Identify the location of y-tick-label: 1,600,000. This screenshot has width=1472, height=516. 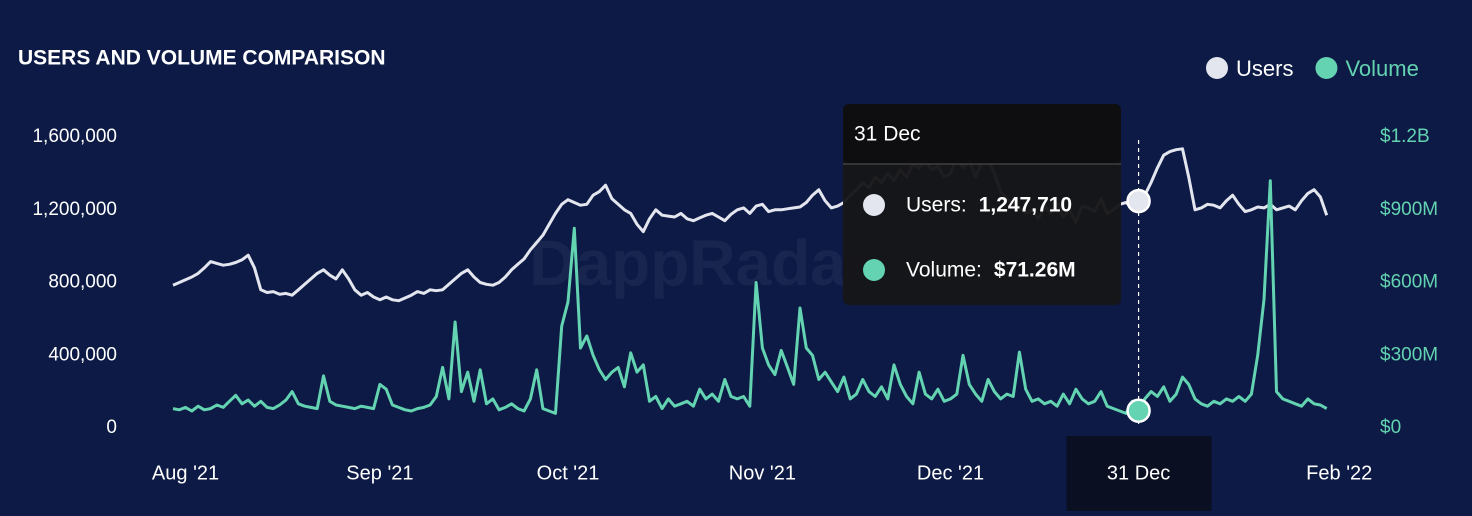
(74, 136).